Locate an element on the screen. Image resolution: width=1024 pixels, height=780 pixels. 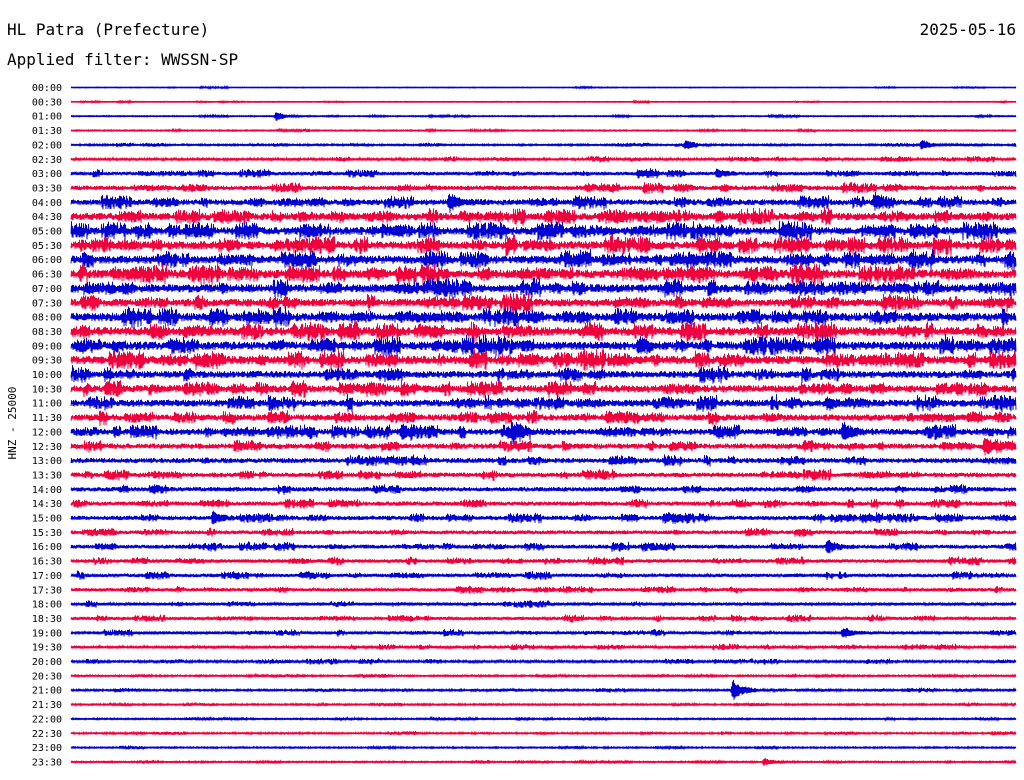
row-time-label: 13:00 is located at coordinates (47, 461).